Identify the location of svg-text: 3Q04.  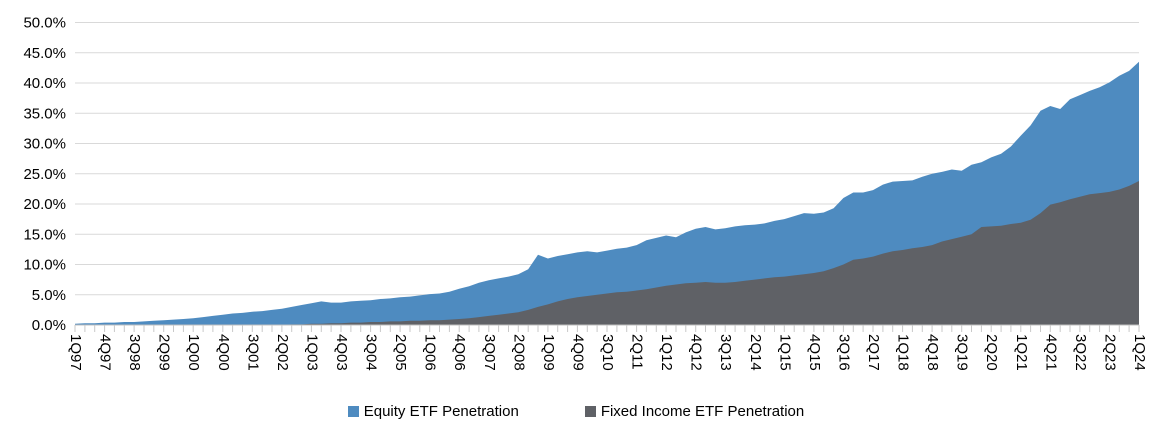
(371, 352).